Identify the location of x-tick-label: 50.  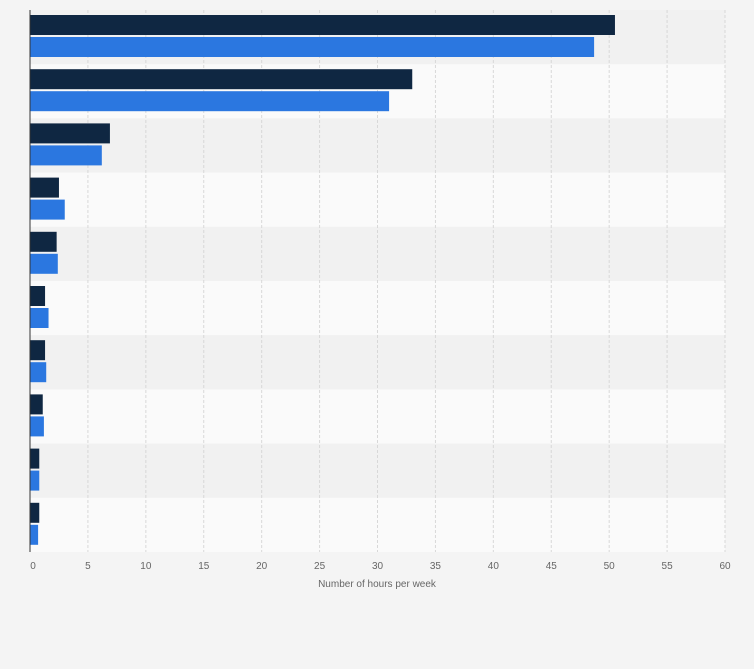
(610, 566).